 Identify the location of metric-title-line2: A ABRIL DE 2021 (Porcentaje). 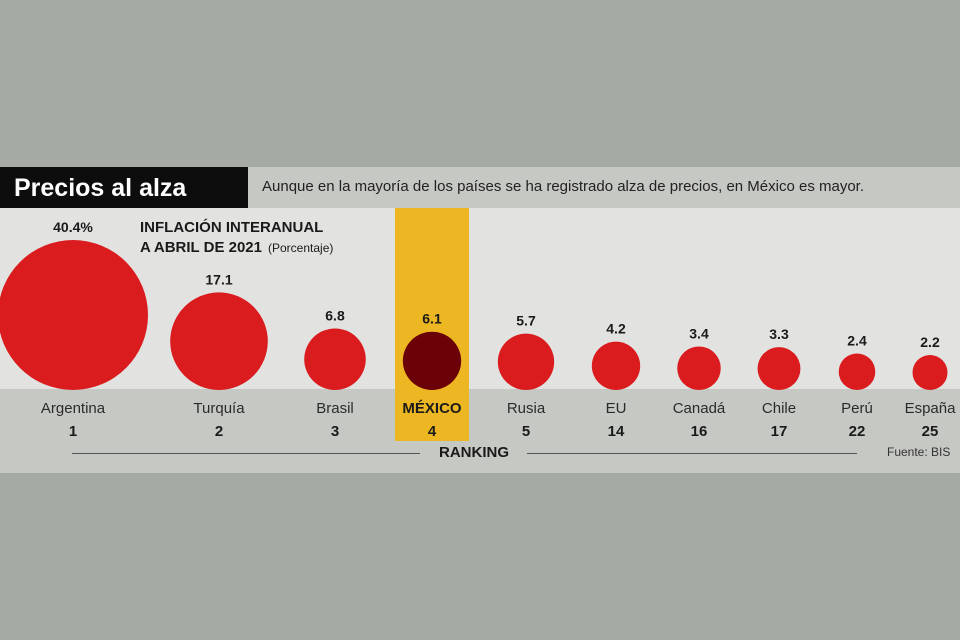
(236, 248).